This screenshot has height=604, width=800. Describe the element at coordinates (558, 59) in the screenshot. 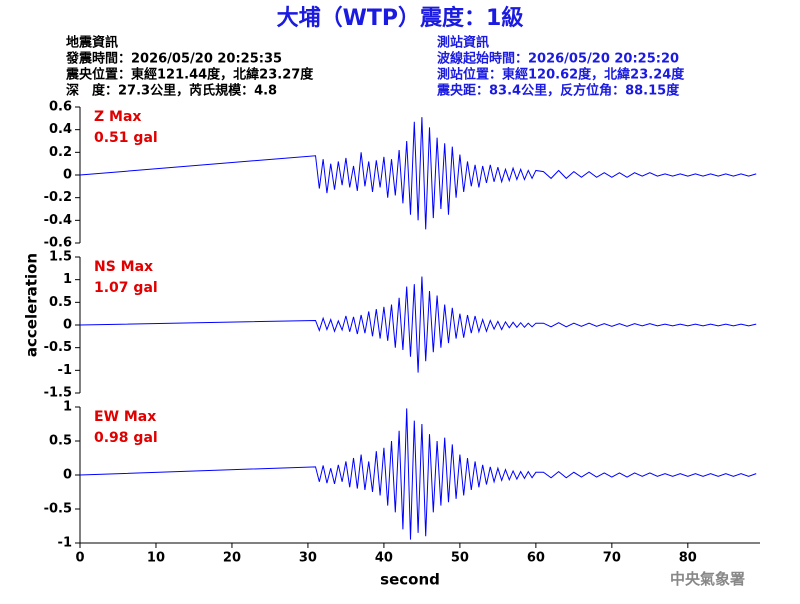

I see `info-line: 波線起始時間：2026/05/20 20:25:20` at that location.